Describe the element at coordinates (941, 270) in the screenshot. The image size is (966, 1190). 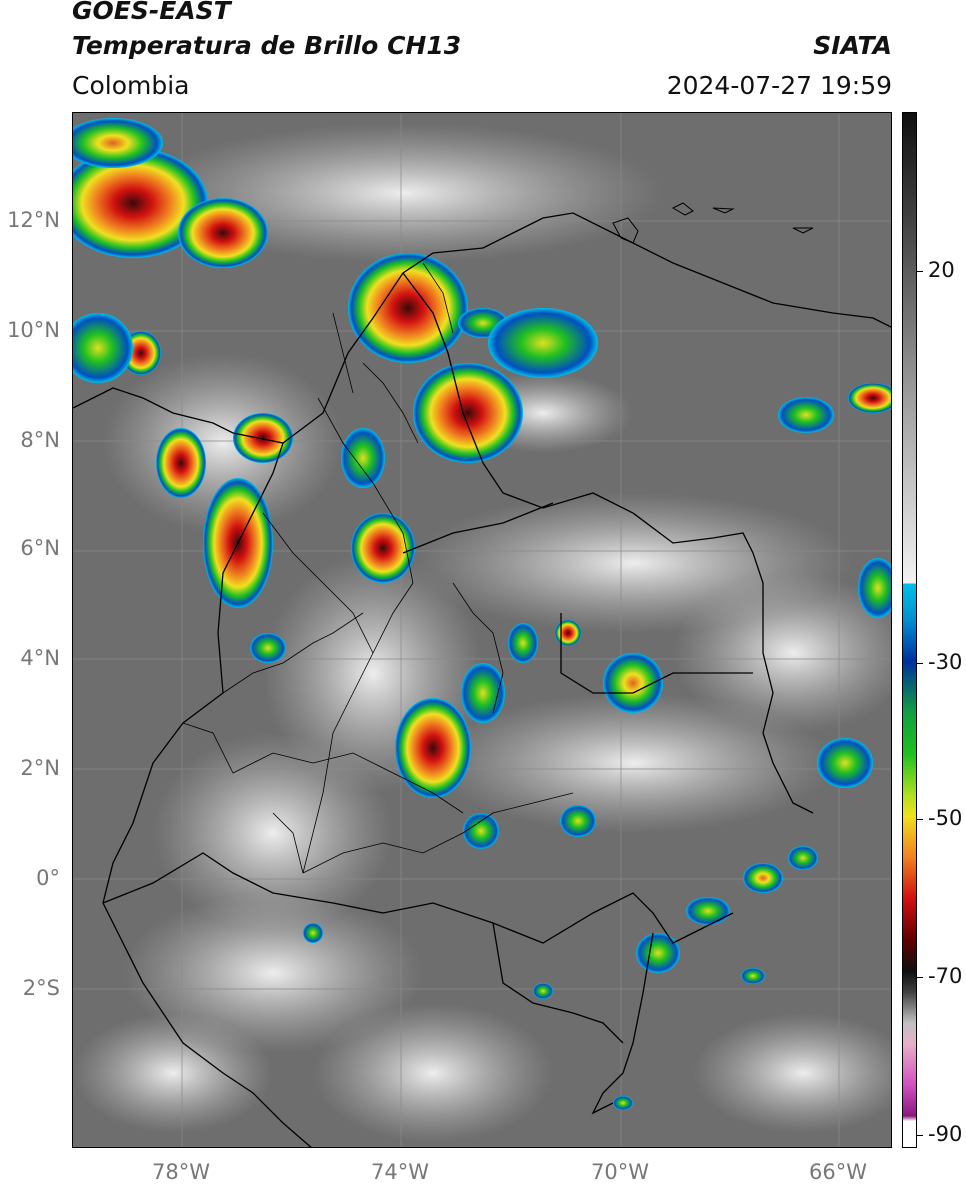
I see `colorbar-label-20: 20` at that location.